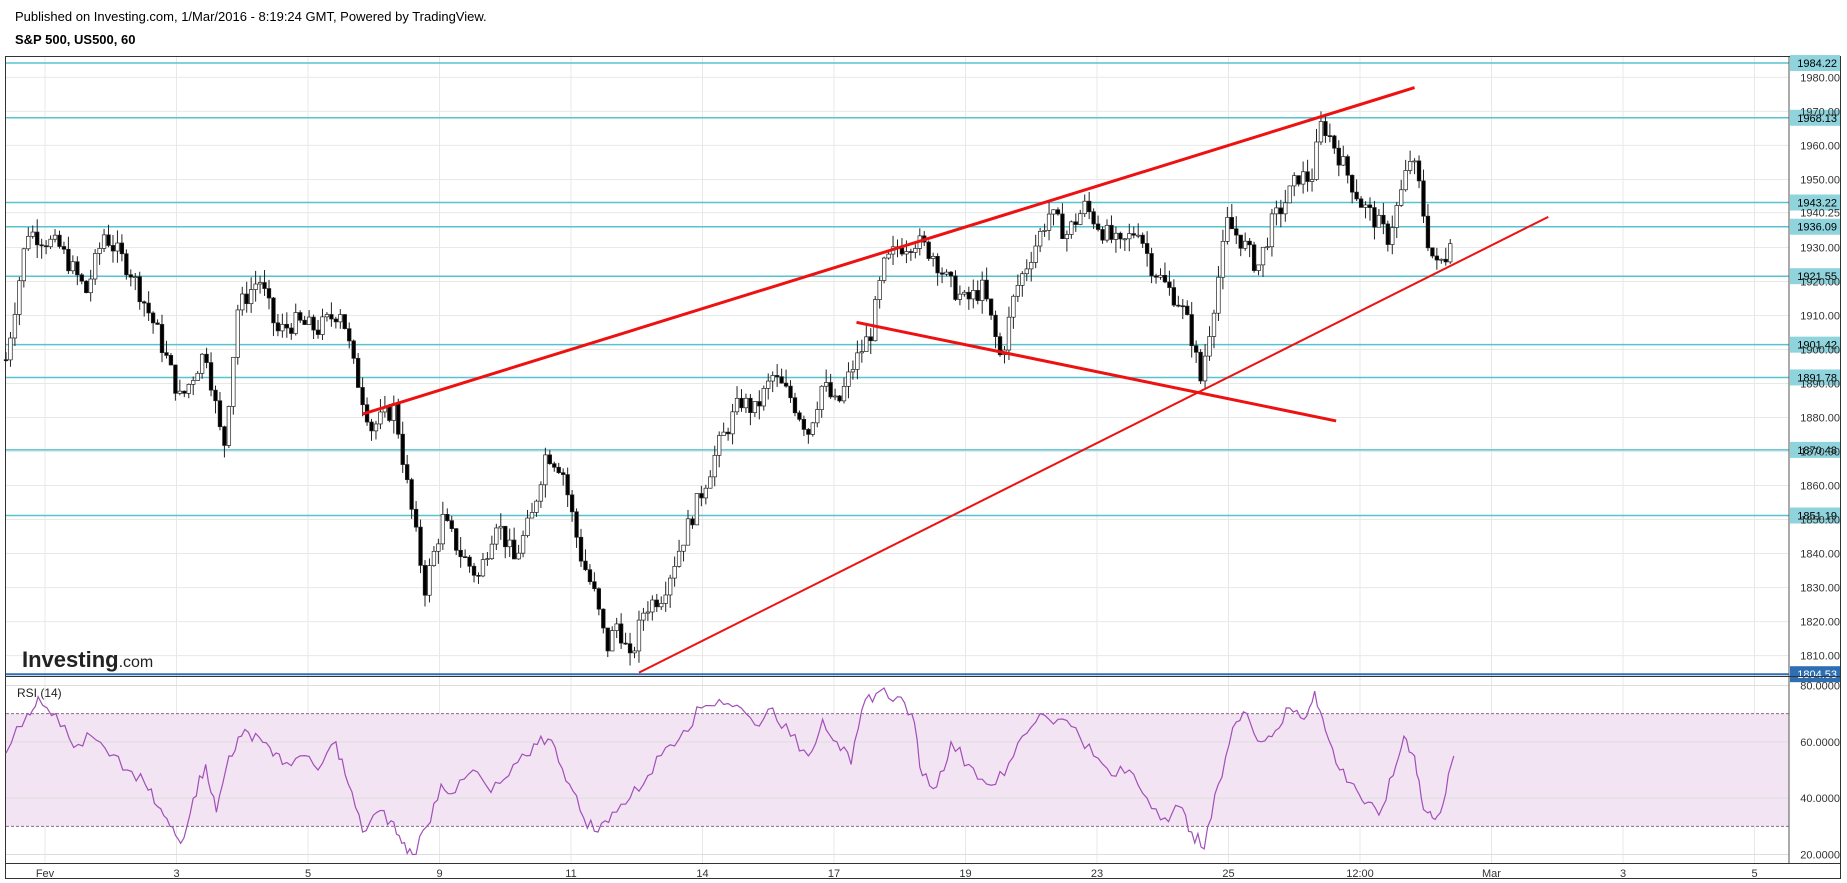 Image resolution: width=1847 pixels, height=883 pixels. I want to click on symbol-title: S&P 500, US500, 60, so click(75, 39).